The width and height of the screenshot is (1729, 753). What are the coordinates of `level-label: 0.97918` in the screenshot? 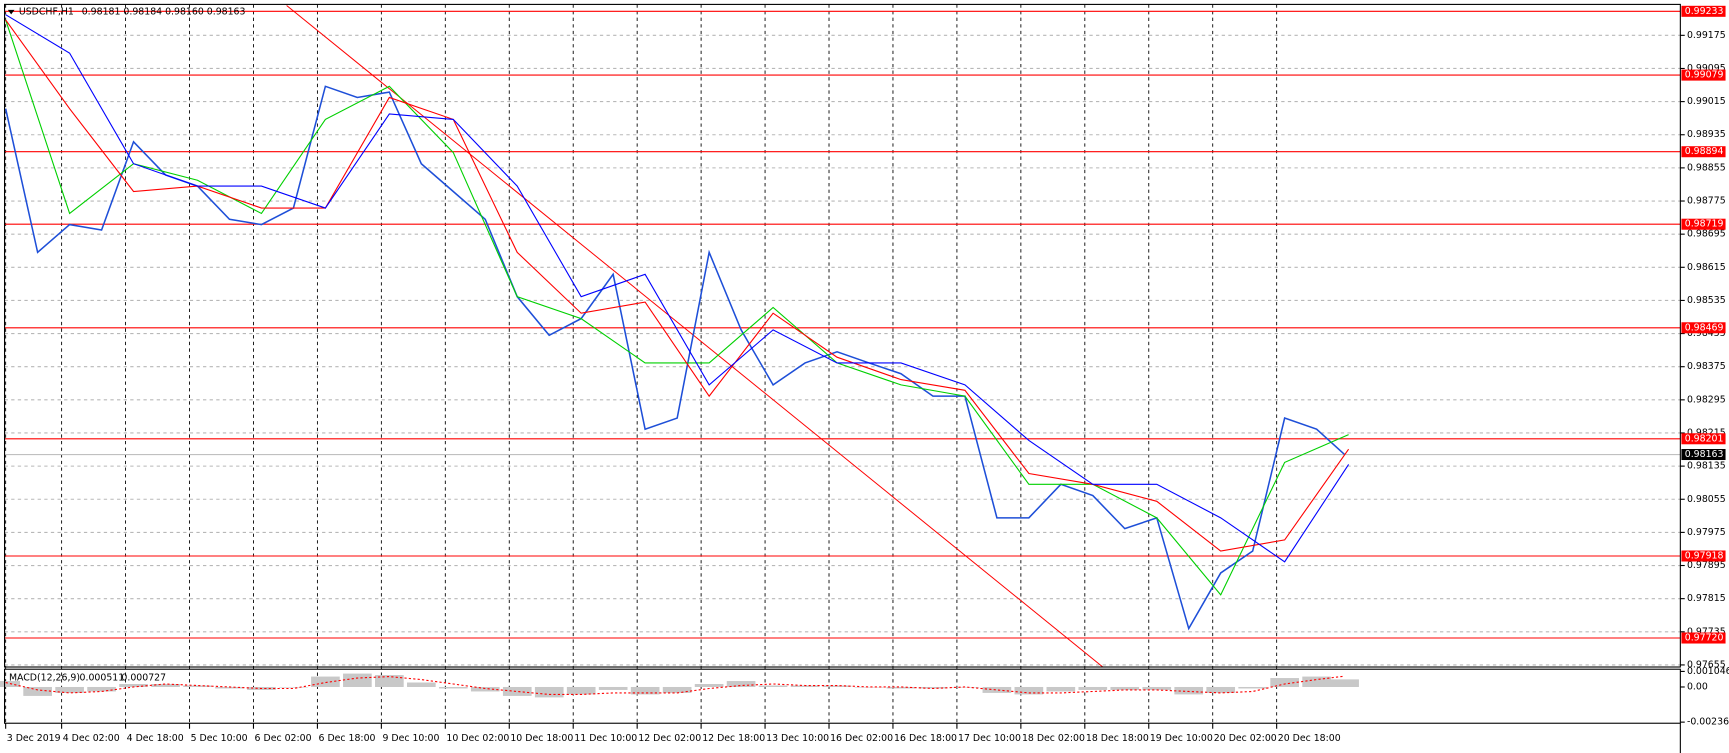 It's located at (1704, 555).